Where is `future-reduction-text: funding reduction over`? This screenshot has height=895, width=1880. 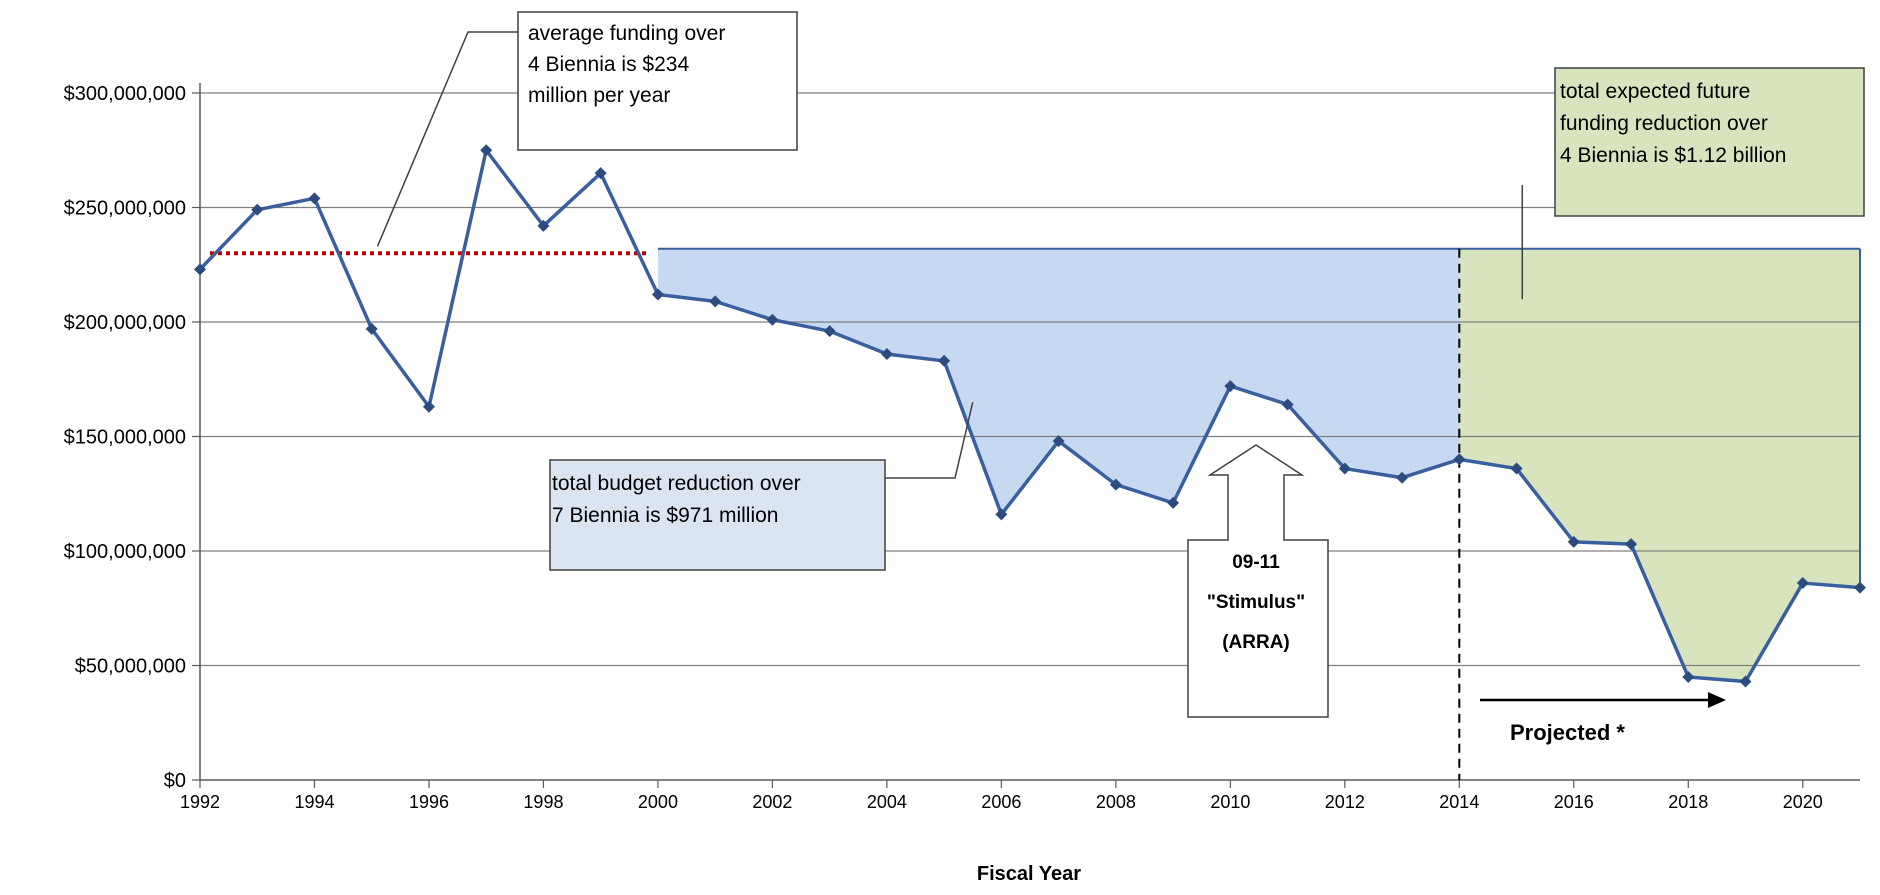 future-reduction-text: funding reduction over is located at coordinates (1664, 123).